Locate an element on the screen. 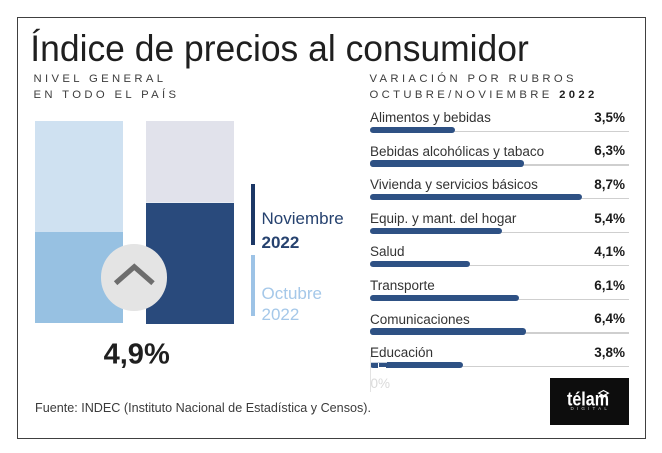  svg-text:Índice de precios al consumido: Índice de precios al consumidor is located at coordinates (279, 48).